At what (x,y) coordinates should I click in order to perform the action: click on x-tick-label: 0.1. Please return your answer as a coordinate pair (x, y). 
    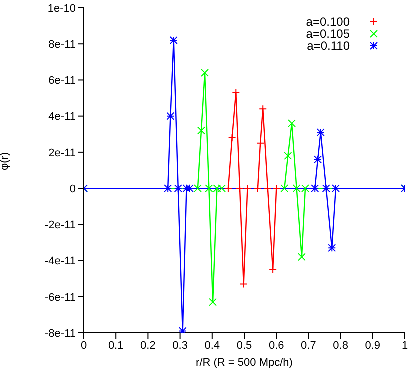
    Looking at the image, I should click on (116, 346).